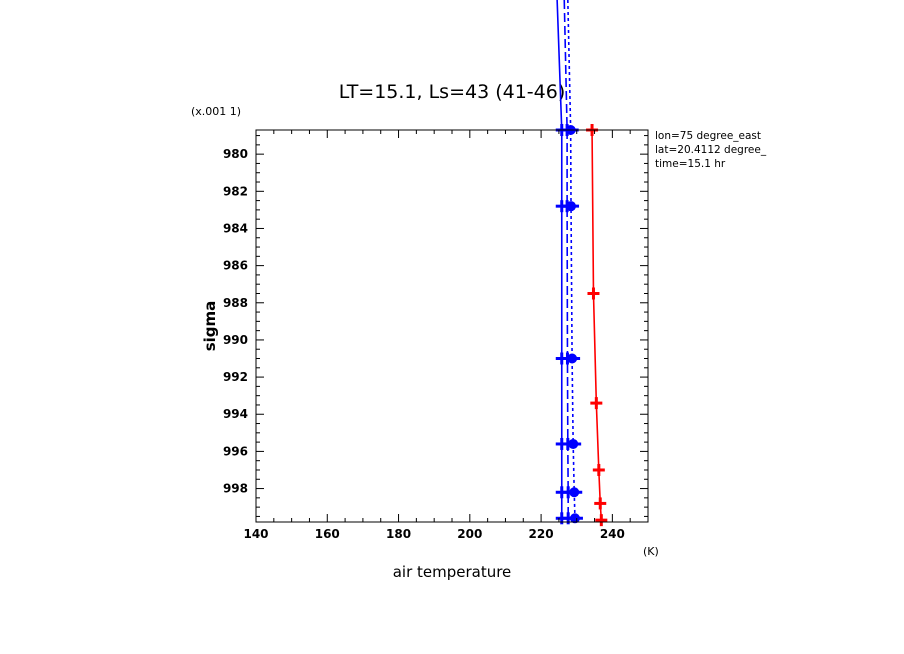  Describe the element at coordinates (235, 191) in the screenshot. I see `y-tick-label: 982` at that location.